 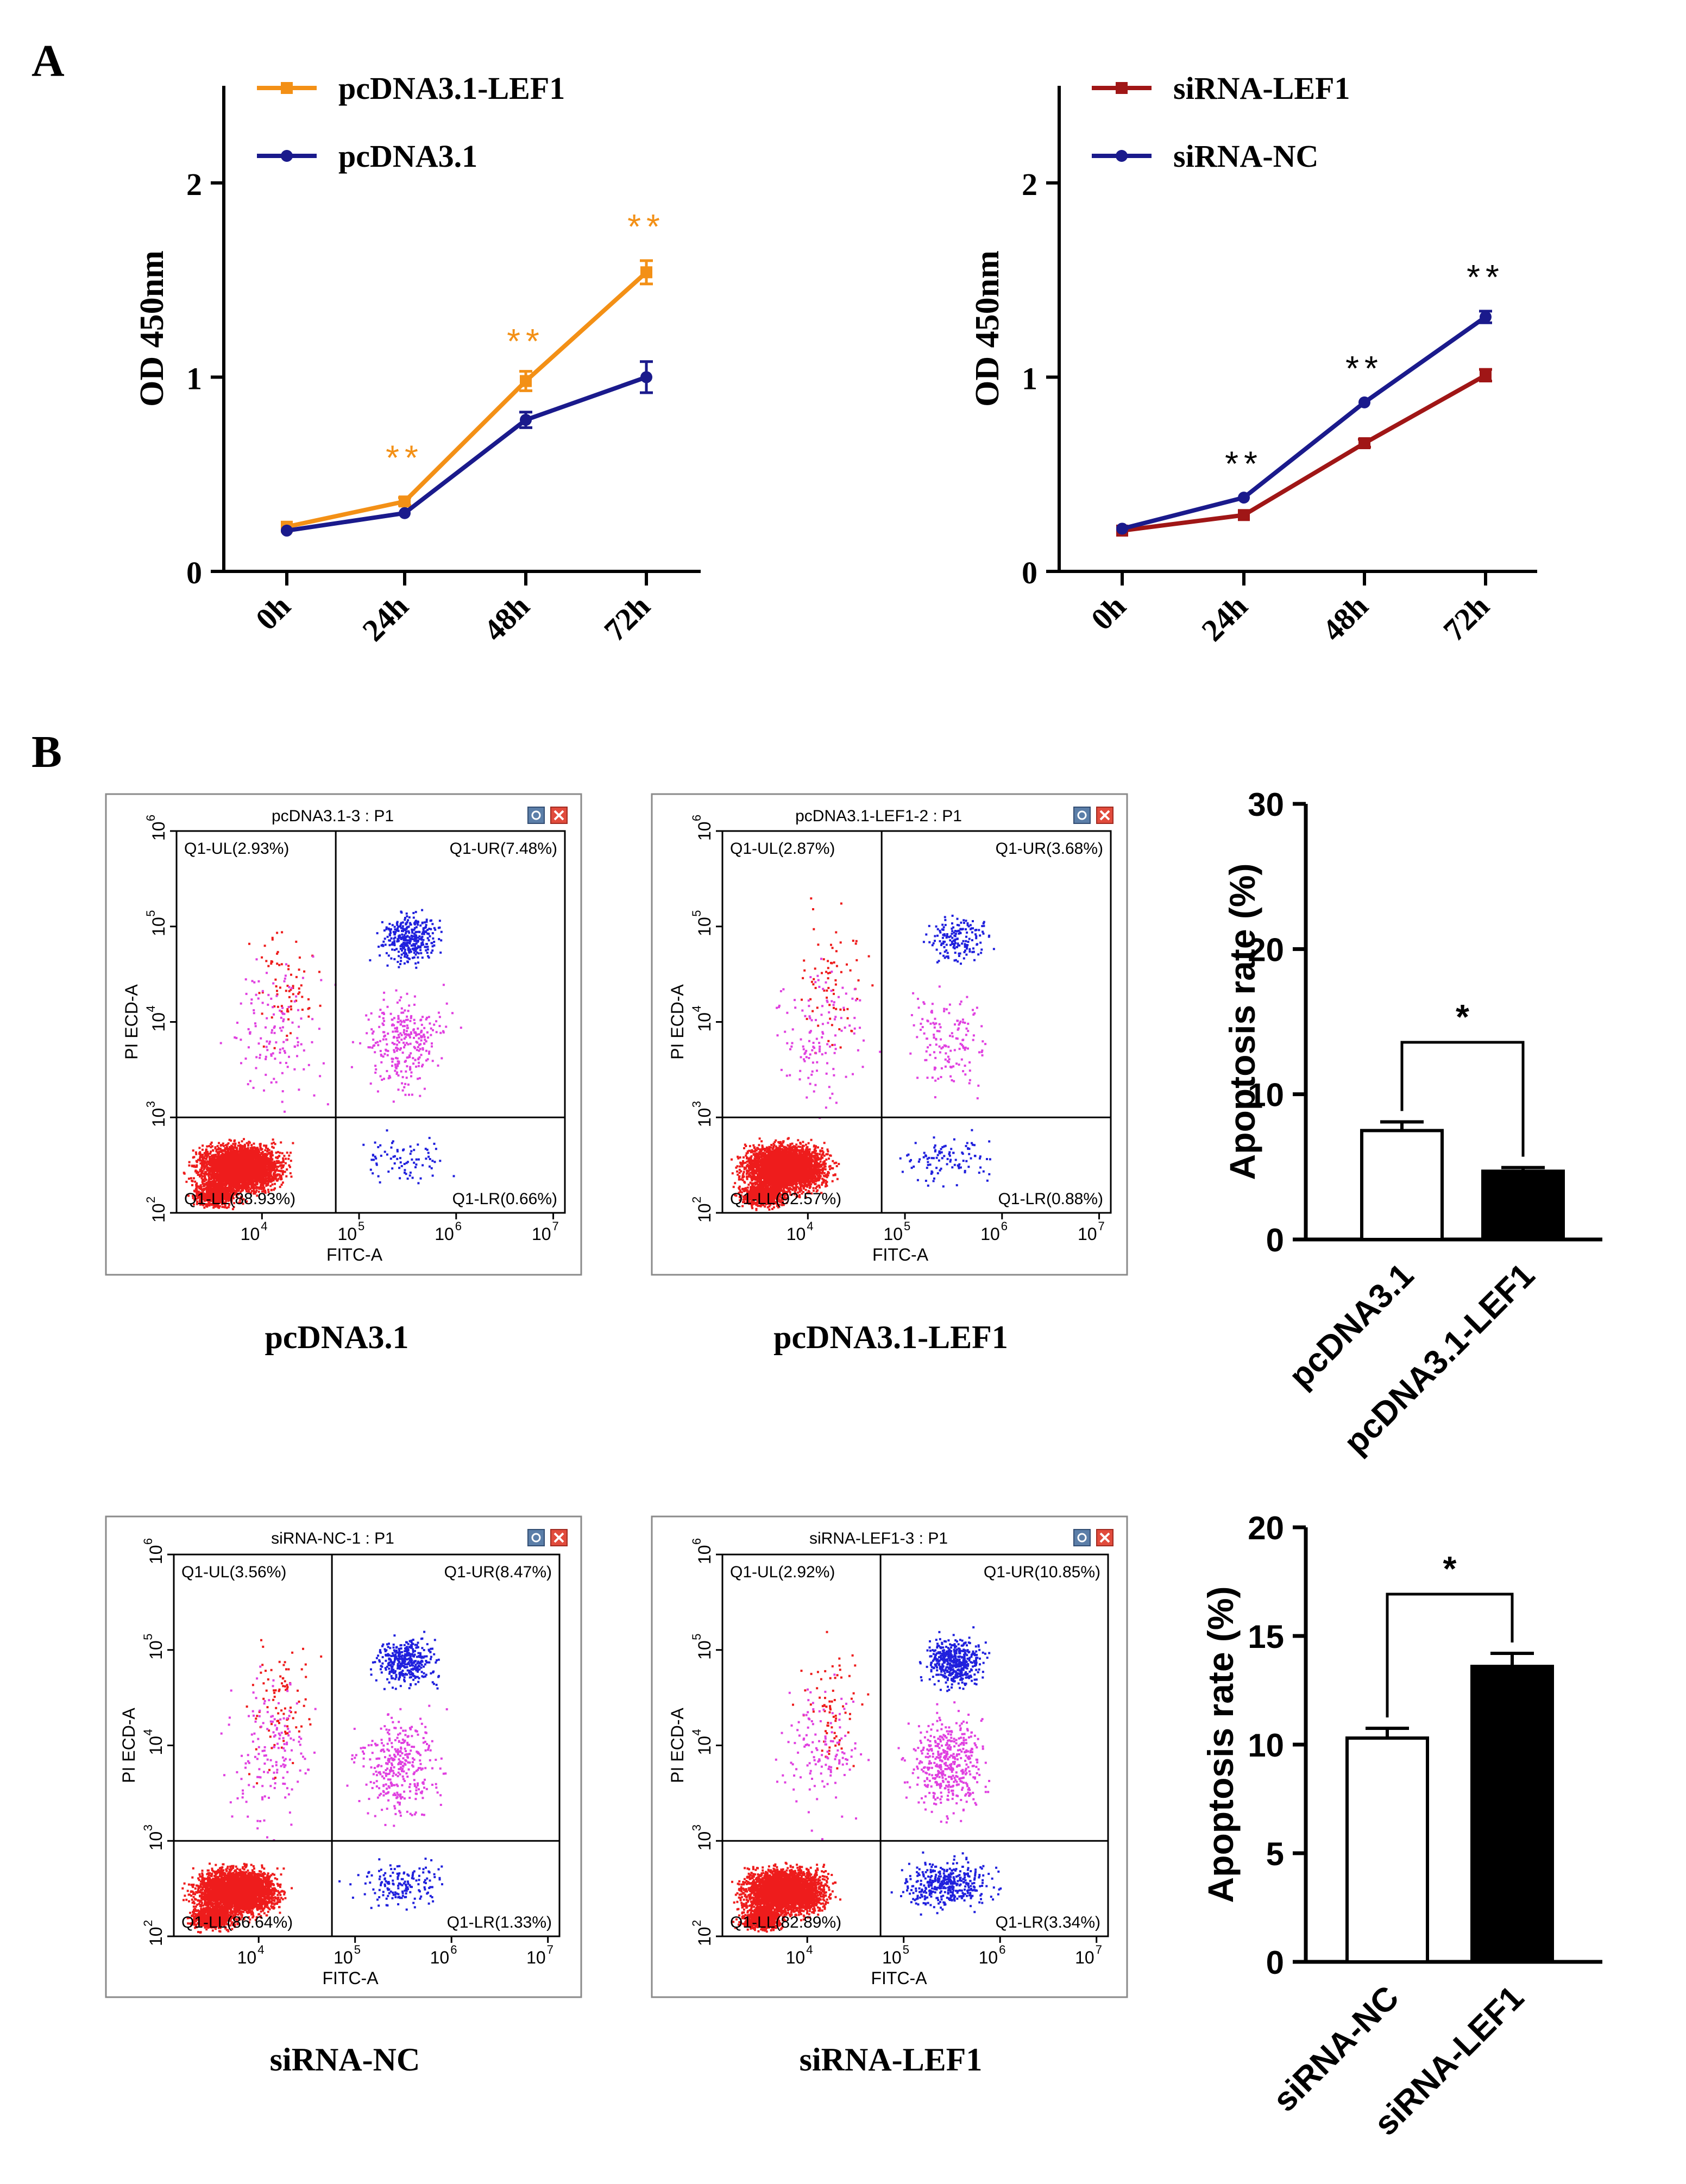 What do you see at coordinates (148, 1732) in the screenshot?
I see `flow-y-tick-exp: 4` at bounding box center [148, 1732].